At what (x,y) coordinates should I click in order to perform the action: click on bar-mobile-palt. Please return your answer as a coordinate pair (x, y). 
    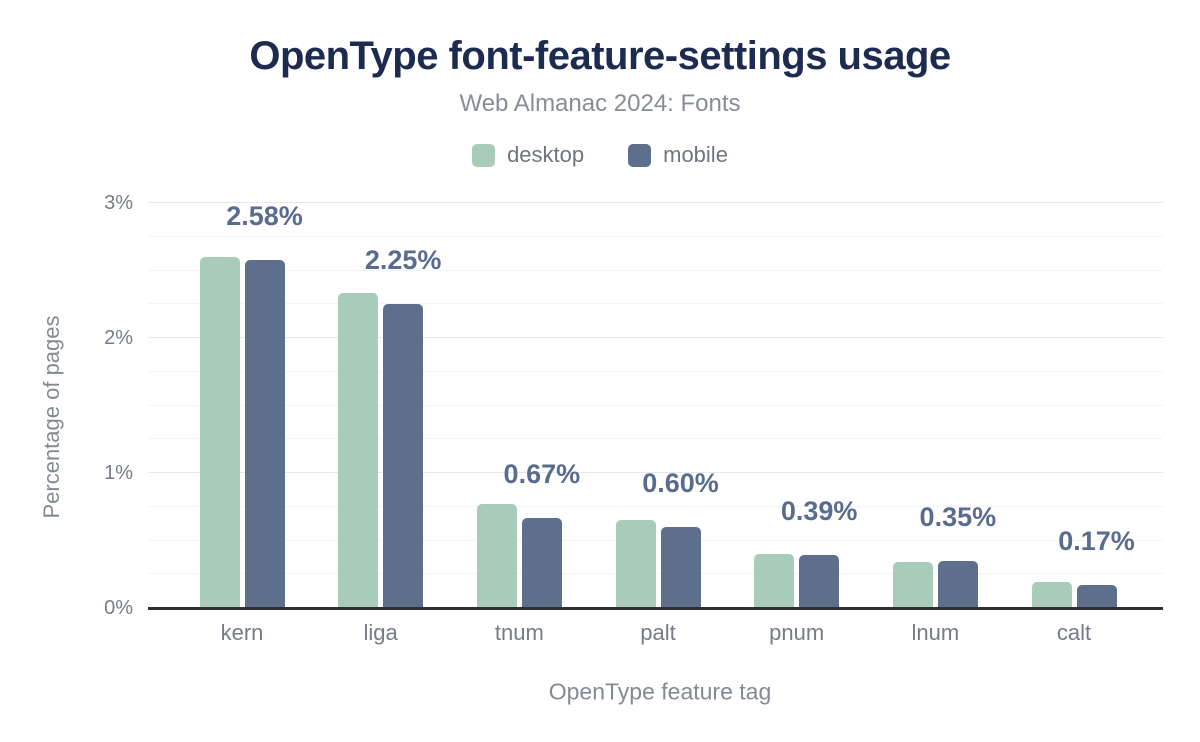
    Looking at the image, I should click on (680, 567).